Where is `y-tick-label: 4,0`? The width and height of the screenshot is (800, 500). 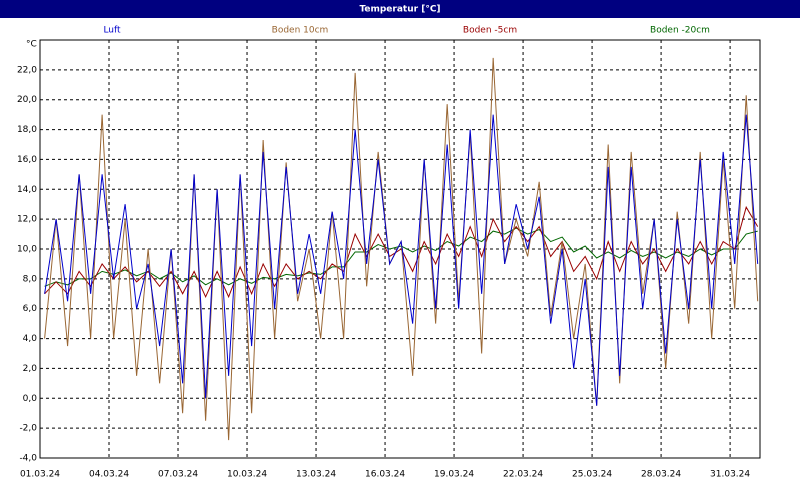
y-tick-label: 4,0 is located at coordinates (30, 339).